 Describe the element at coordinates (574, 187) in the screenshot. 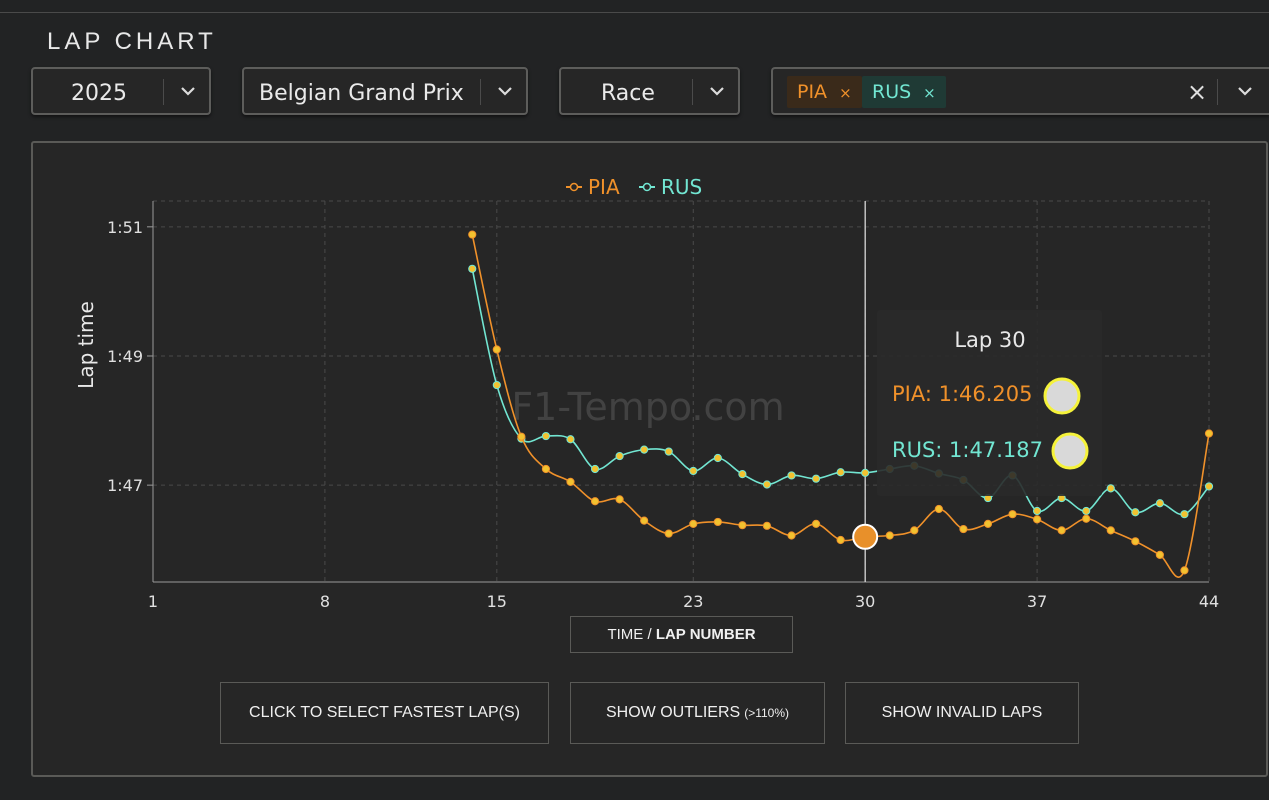

I see `legend-marker-pia` at that location.